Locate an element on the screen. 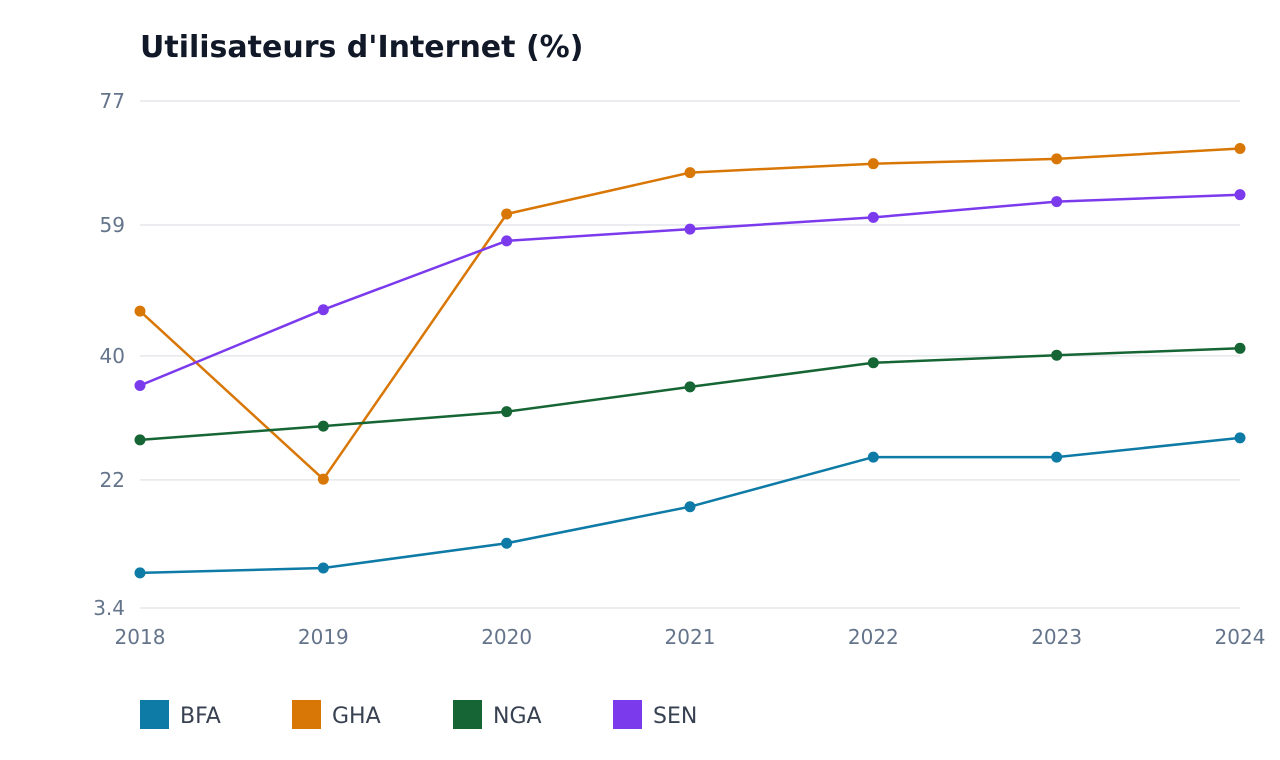 The image size is (1280, 760). legend-label: GHA is located at coordinates (356, 716).